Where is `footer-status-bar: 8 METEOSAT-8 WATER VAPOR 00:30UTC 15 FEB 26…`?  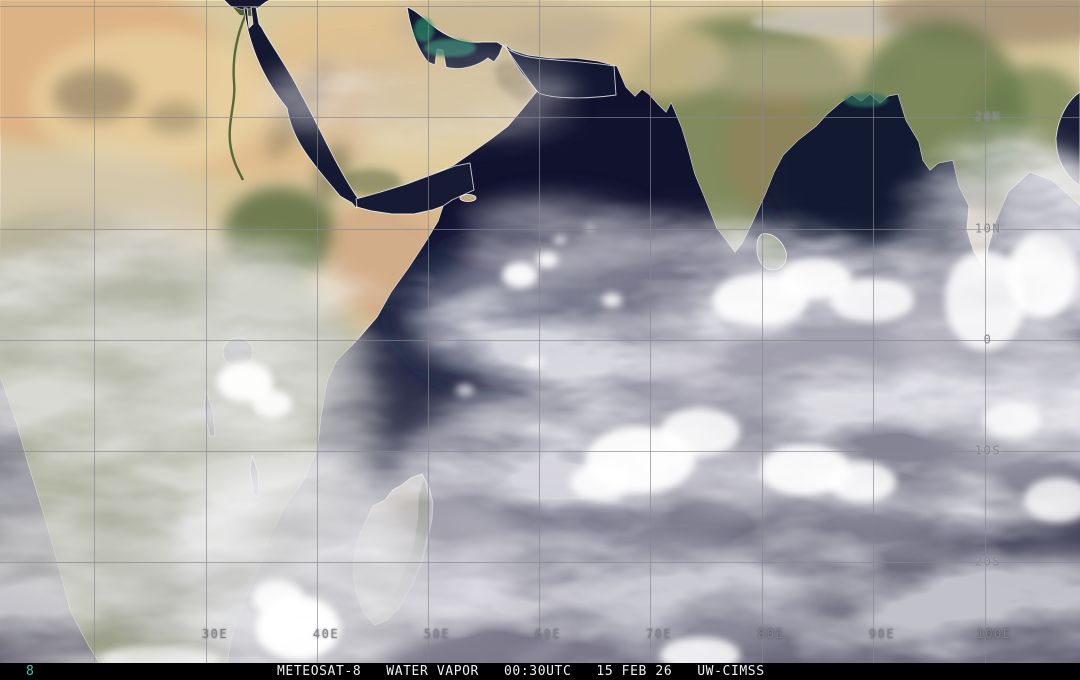
footer-status-bar: 8 METEOSAT-8 WATER VAPOR 00:30UTC 15 FEB 26… is located at coordinates (540, 671).